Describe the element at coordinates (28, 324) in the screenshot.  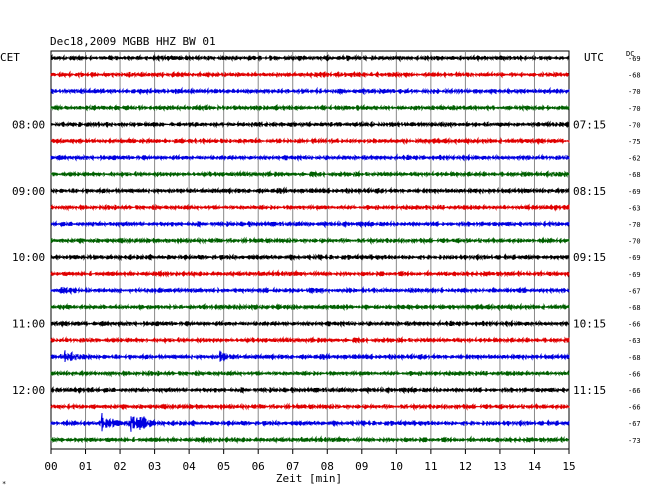
I see `left-time-label: 11:00` at that location.